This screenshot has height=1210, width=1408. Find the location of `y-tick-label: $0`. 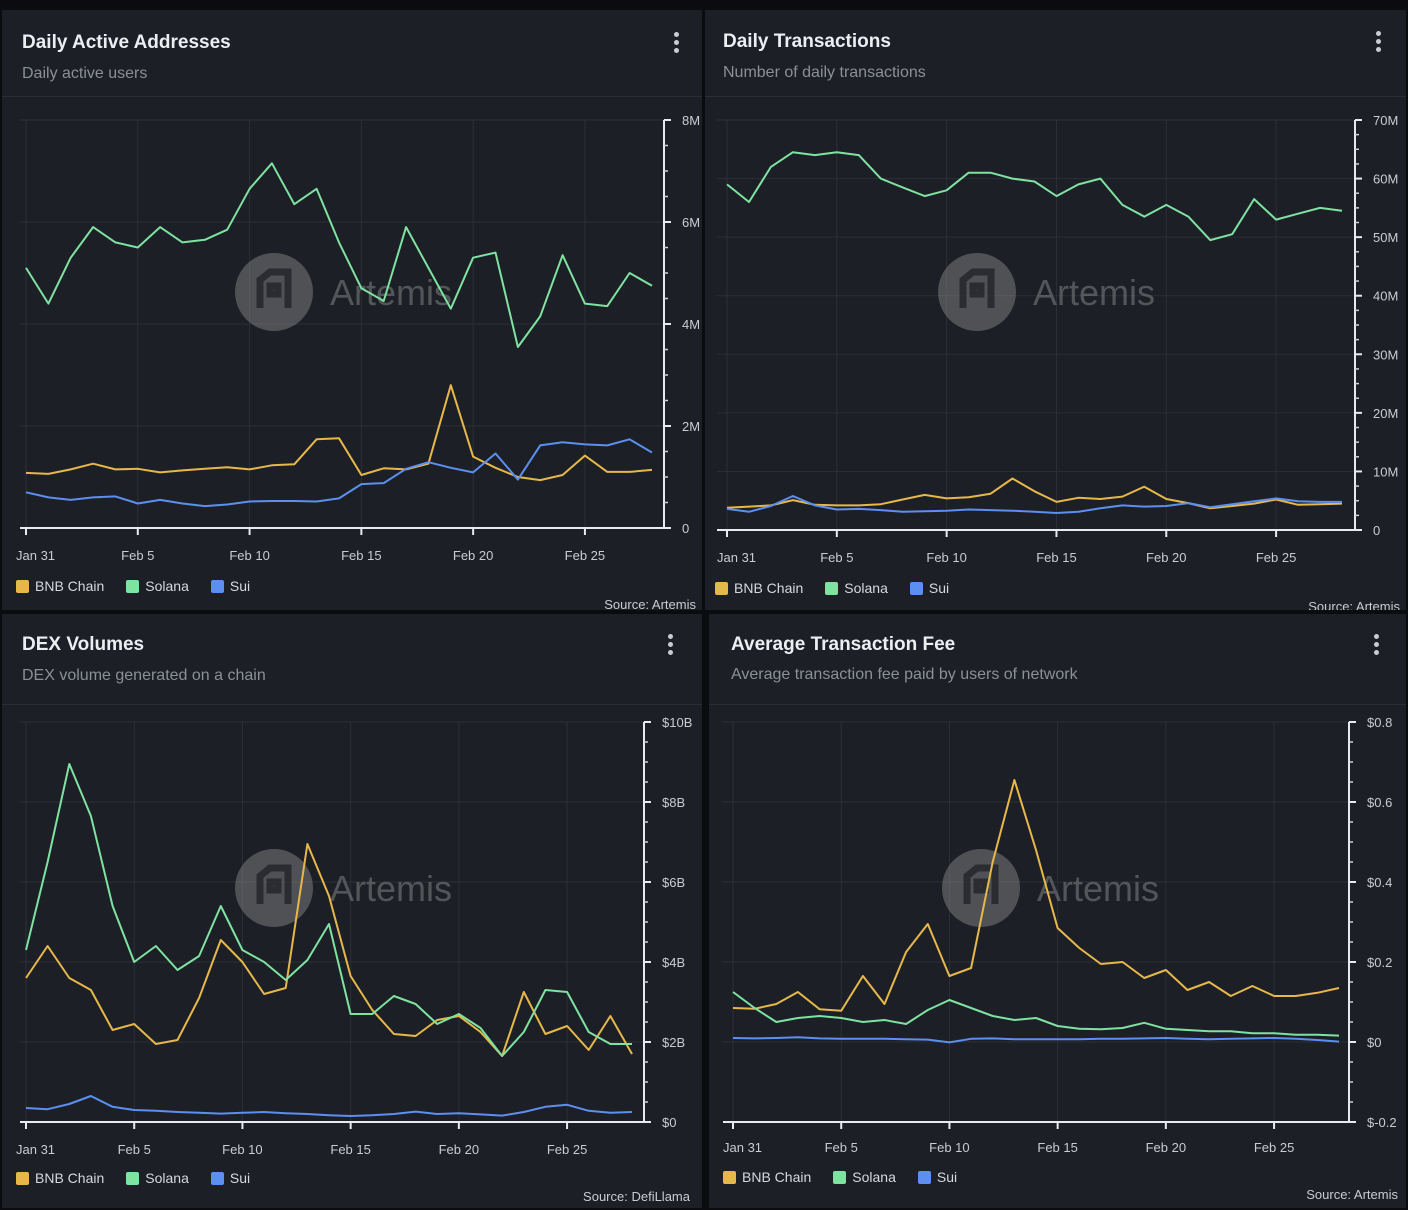

y-tick-label: $0 is located at coordinates (1374, 1042).